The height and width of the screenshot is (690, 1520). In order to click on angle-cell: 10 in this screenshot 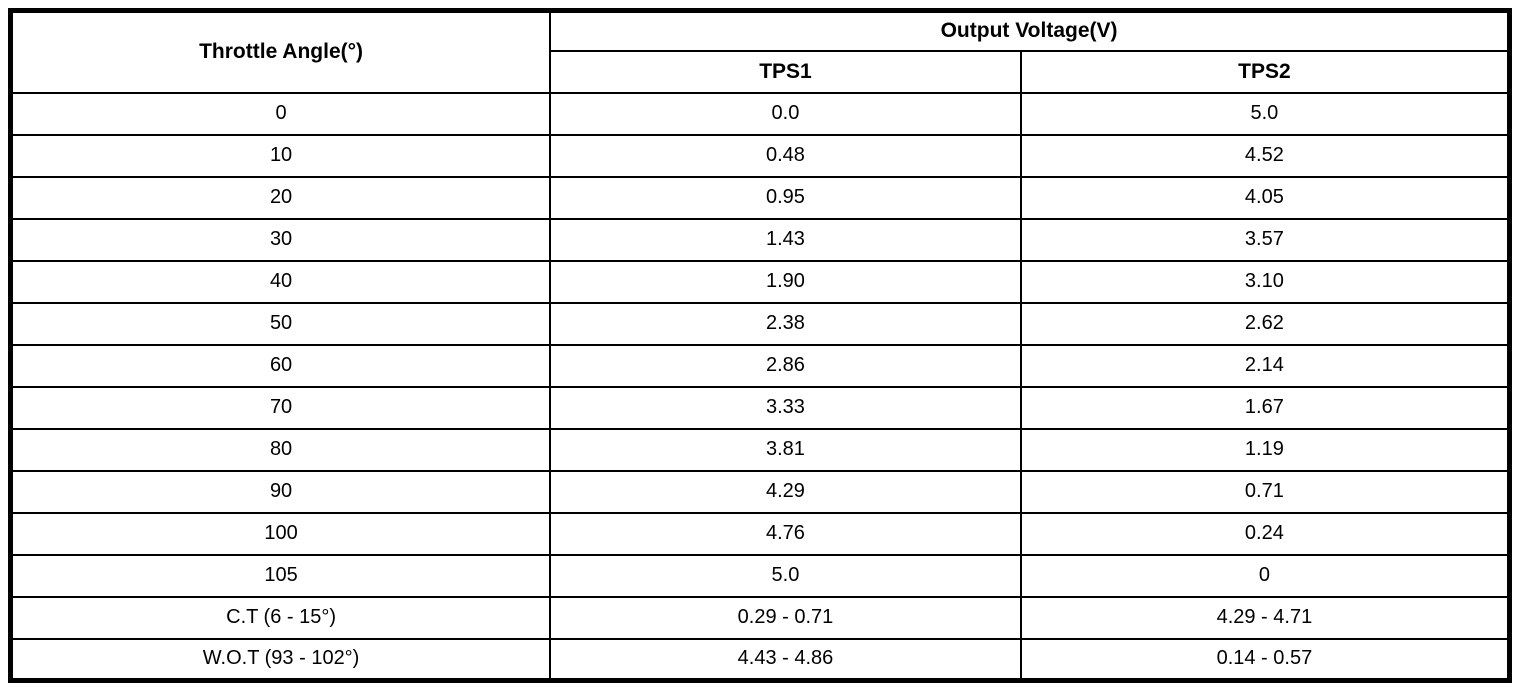, I will do `click(280, 155)`.